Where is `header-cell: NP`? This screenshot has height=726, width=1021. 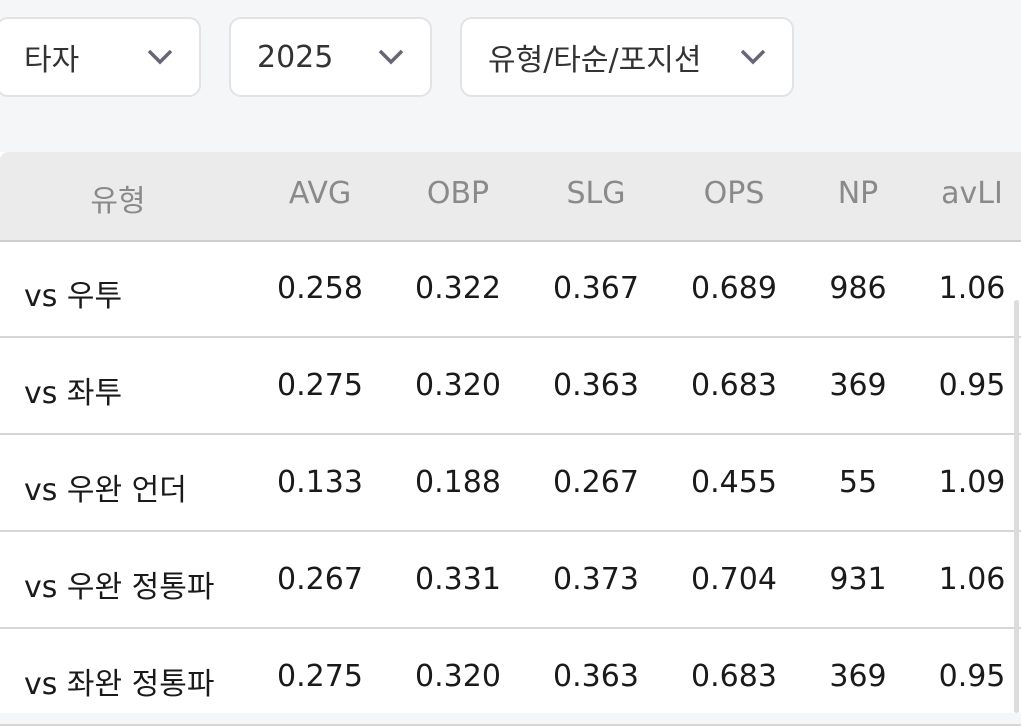 header-cell: NP is located at coordinates (858, 193).